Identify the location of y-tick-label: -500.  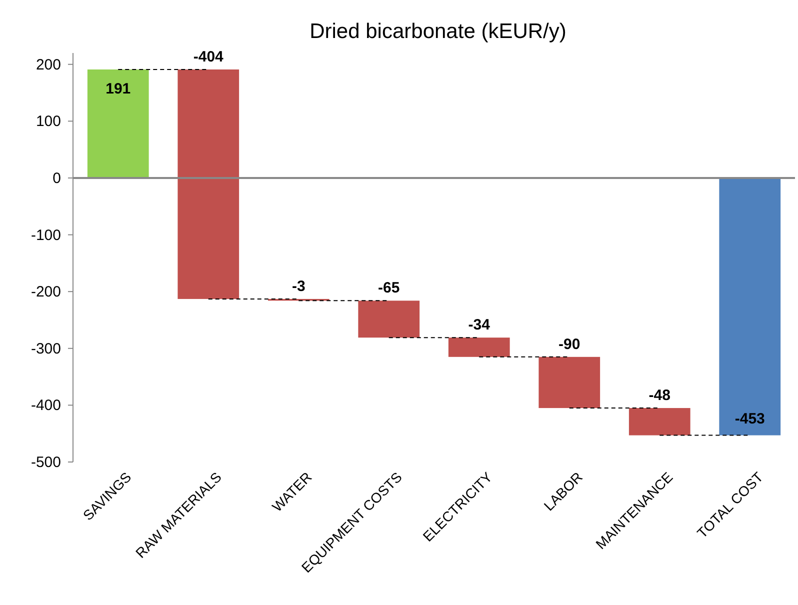
(45, 462).